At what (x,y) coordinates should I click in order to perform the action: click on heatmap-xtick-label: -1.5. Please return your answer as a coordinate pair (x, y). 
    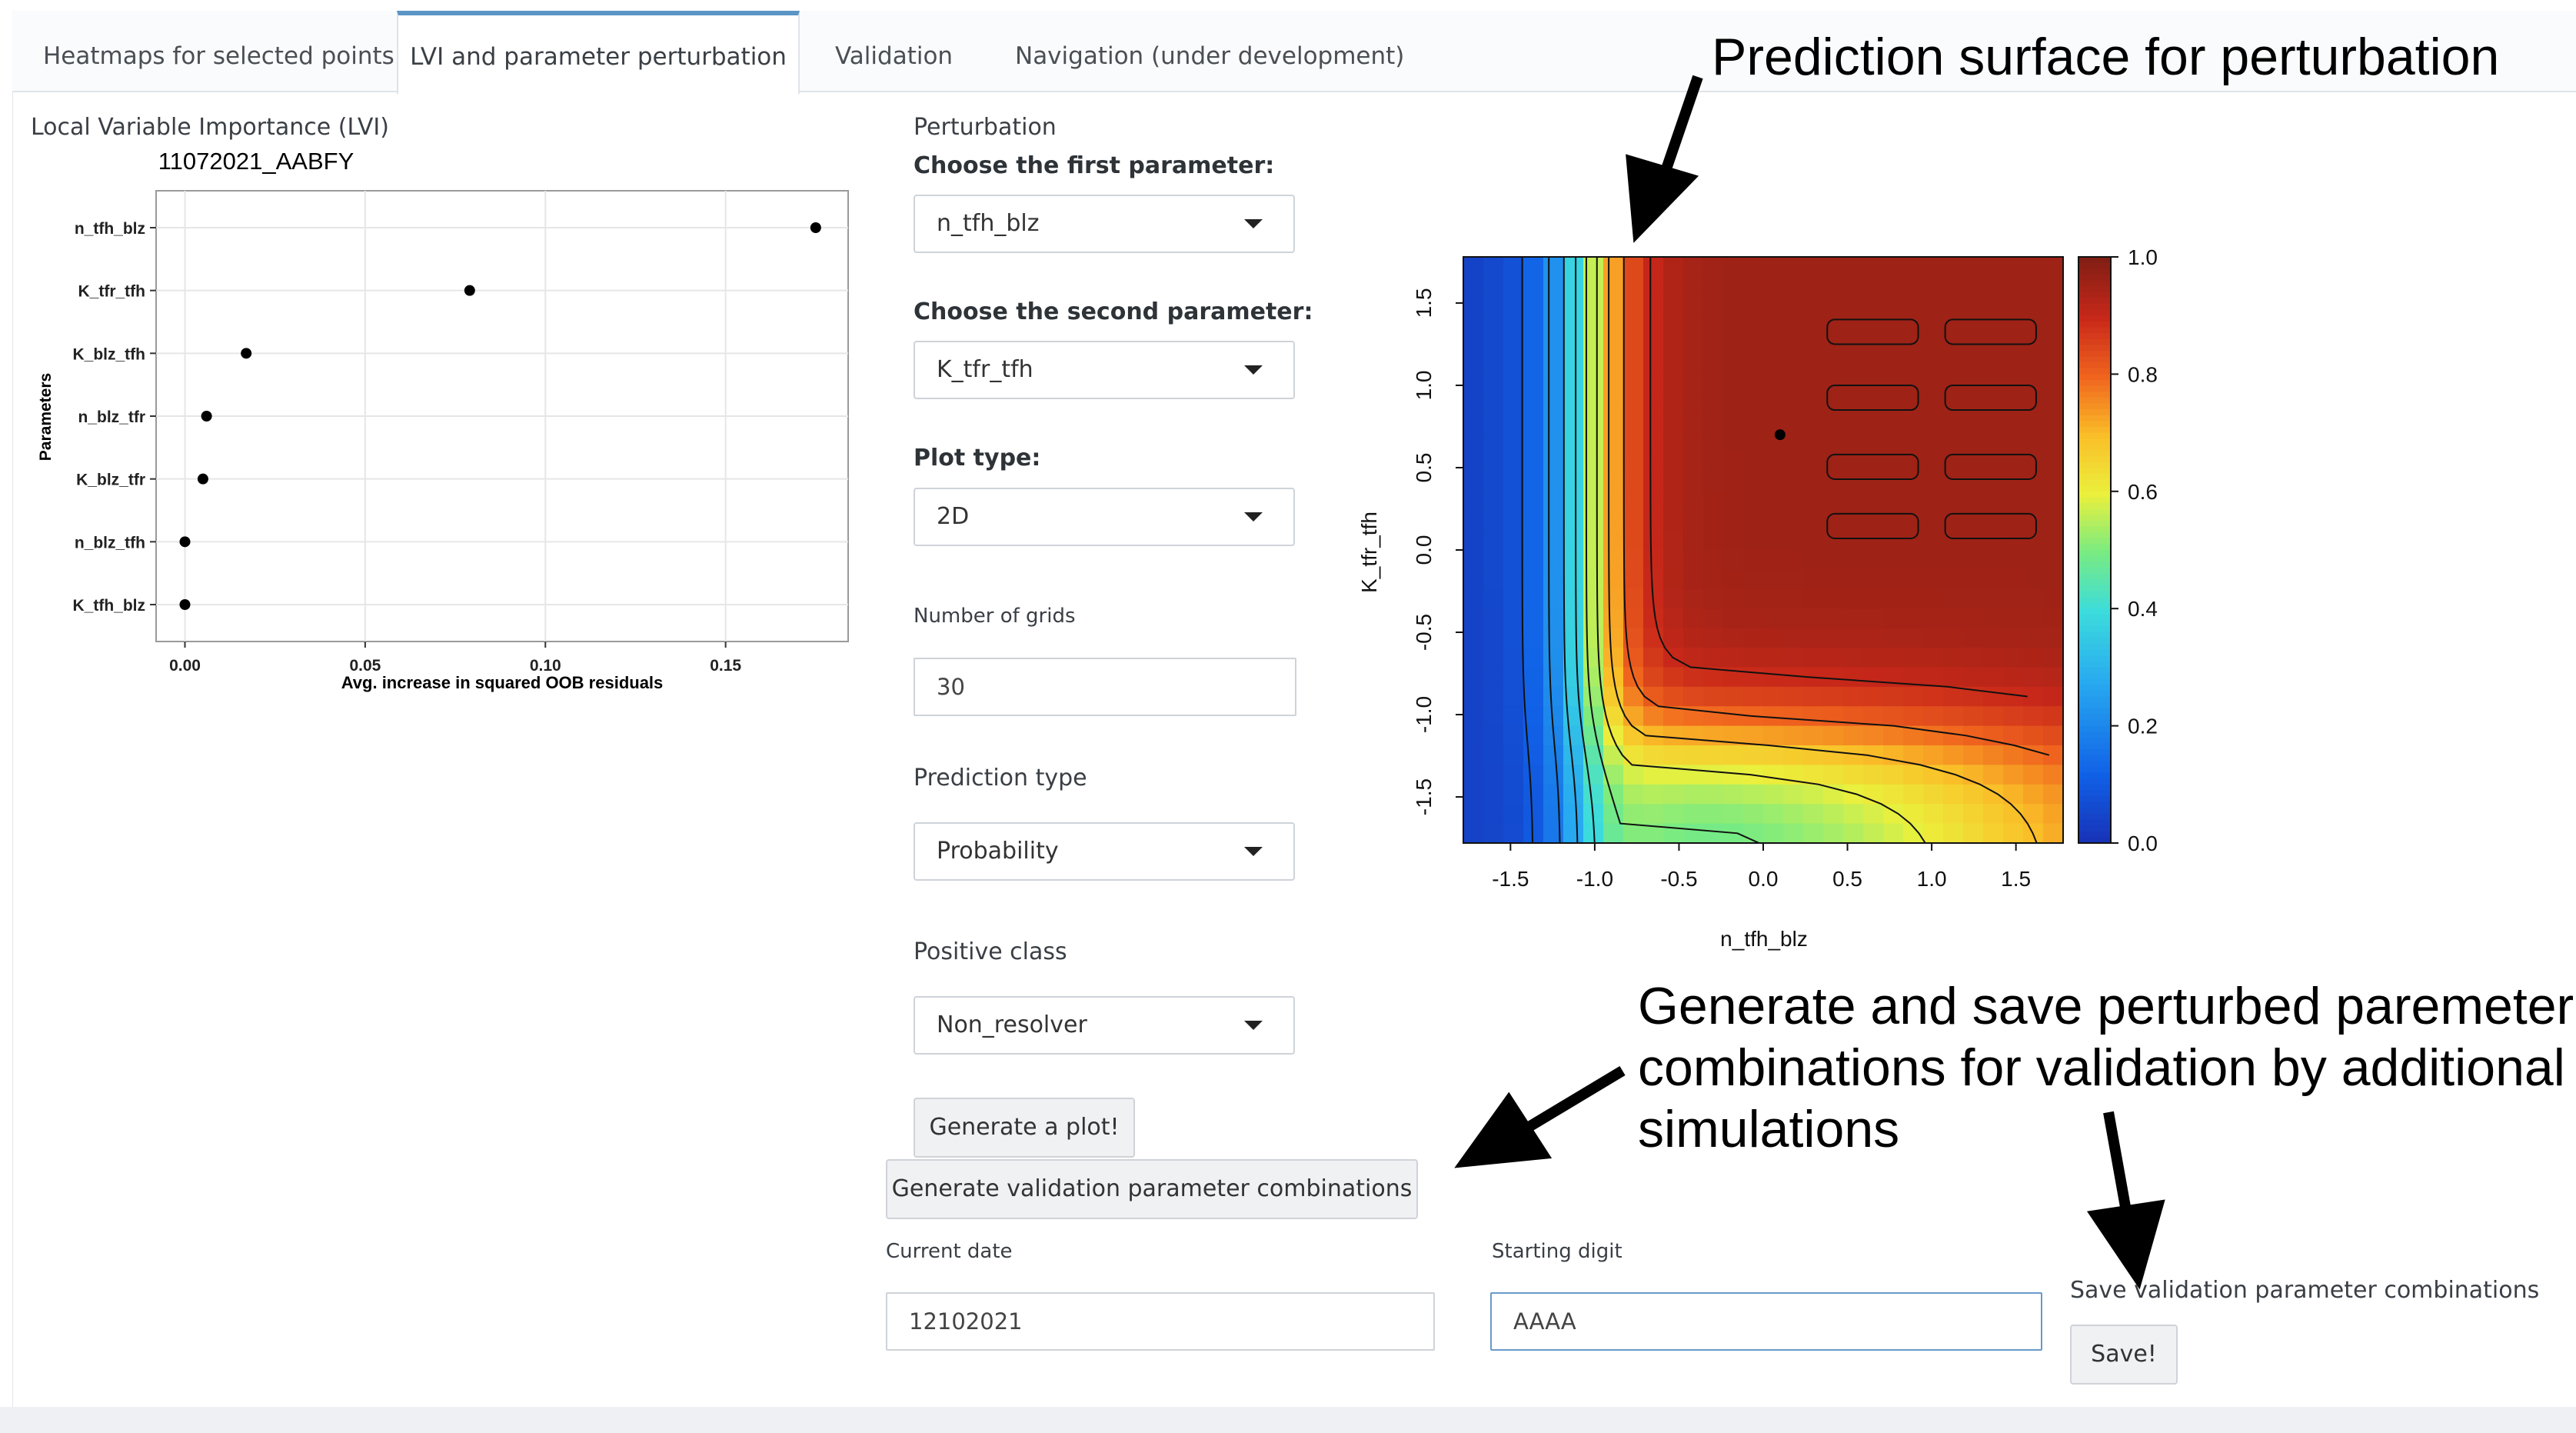
    Looking at the image, I should click on (1511, 879).